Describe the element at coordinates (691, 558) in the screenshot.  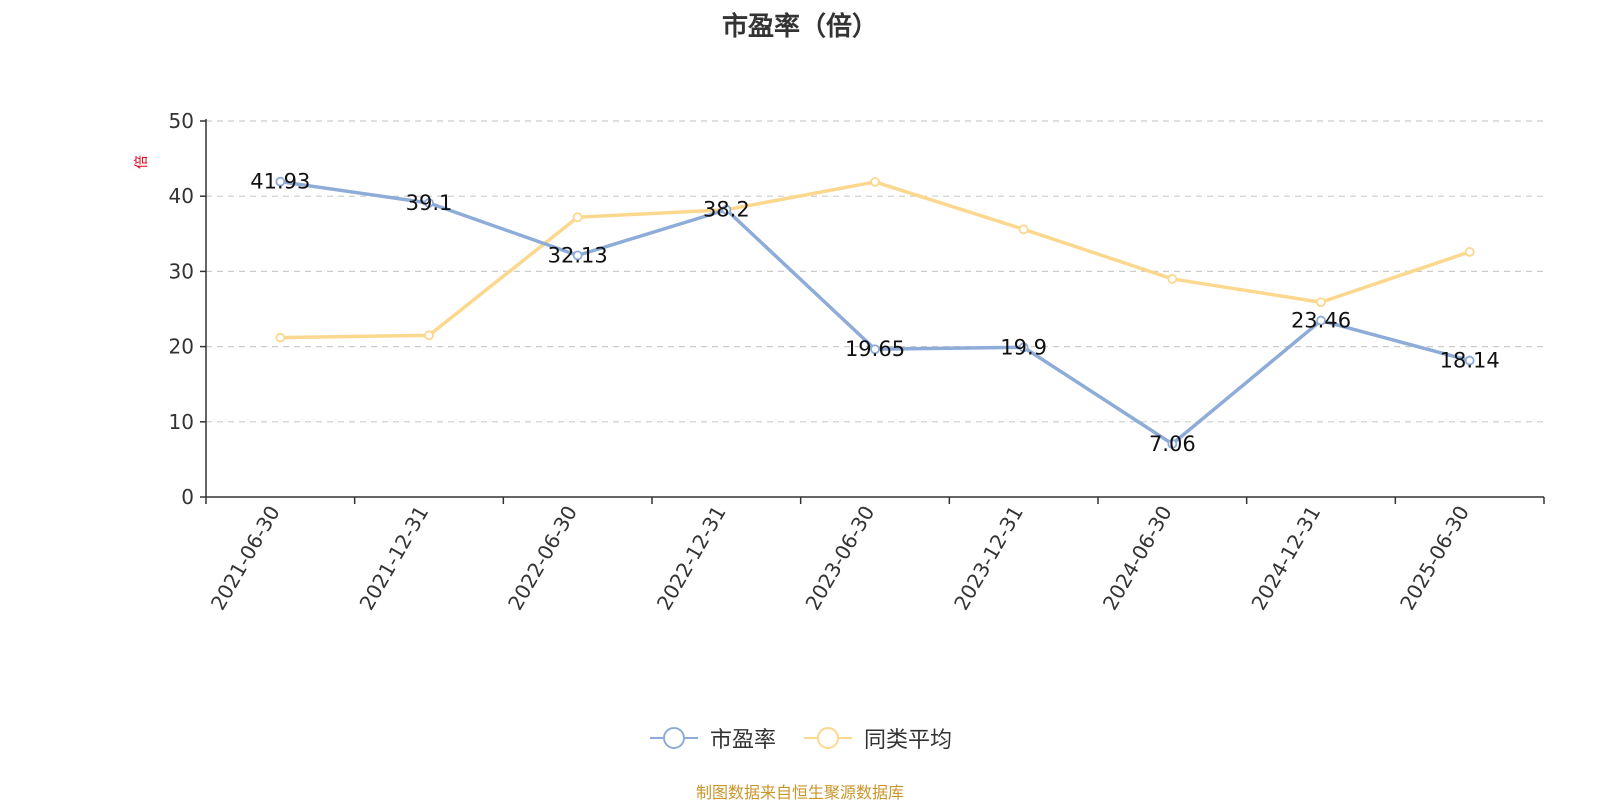
I see `x-tick-label: 2022-12-31` at that location.